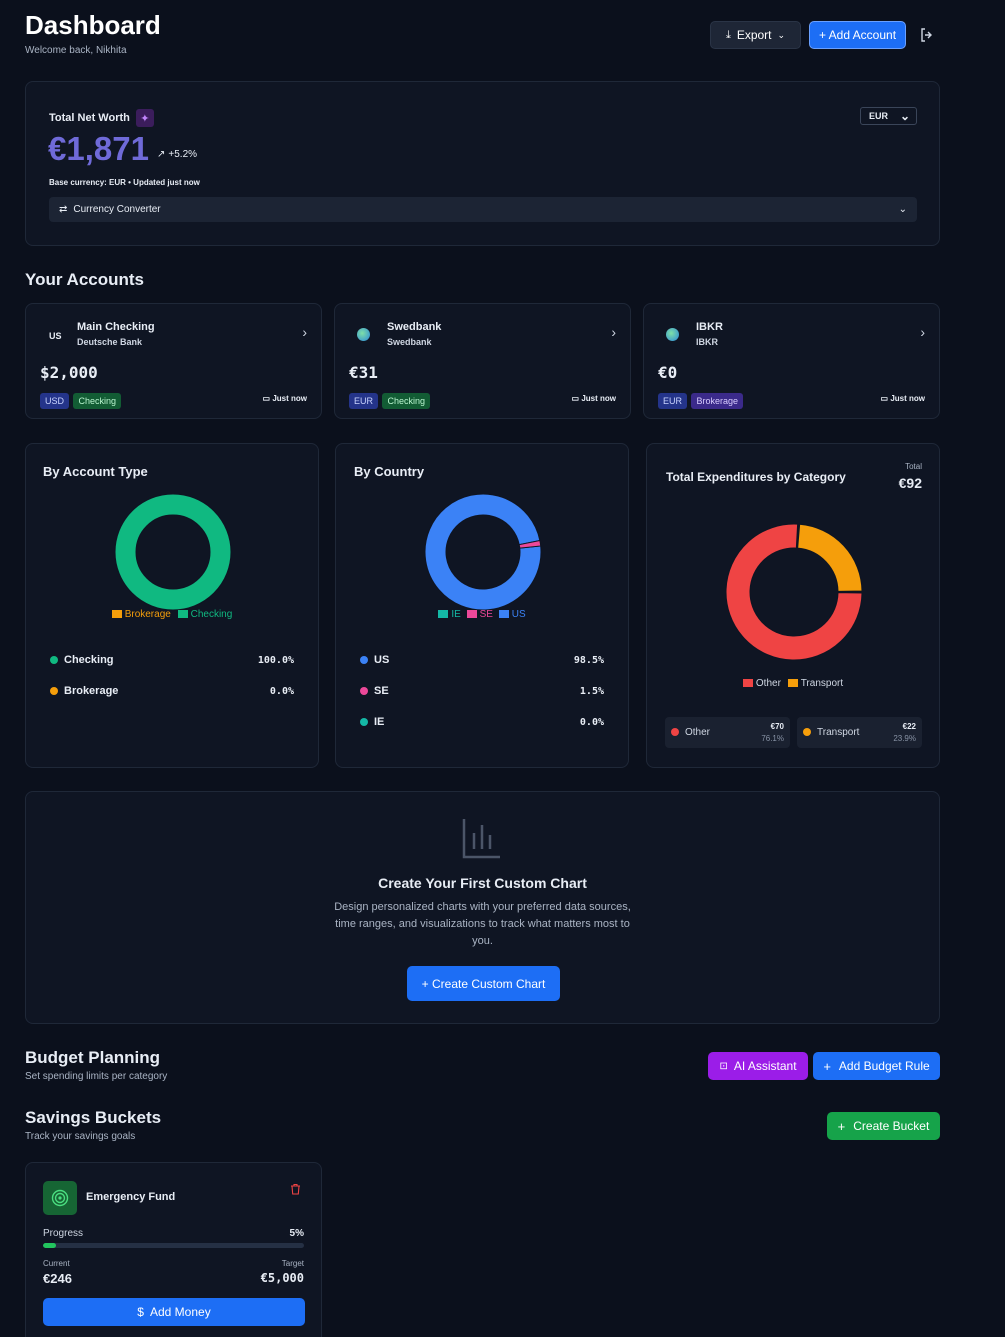  What do you see at coordinates (913, 466) in the screenshot?
I see `total-label: Total` at bounding box center [913, 466].